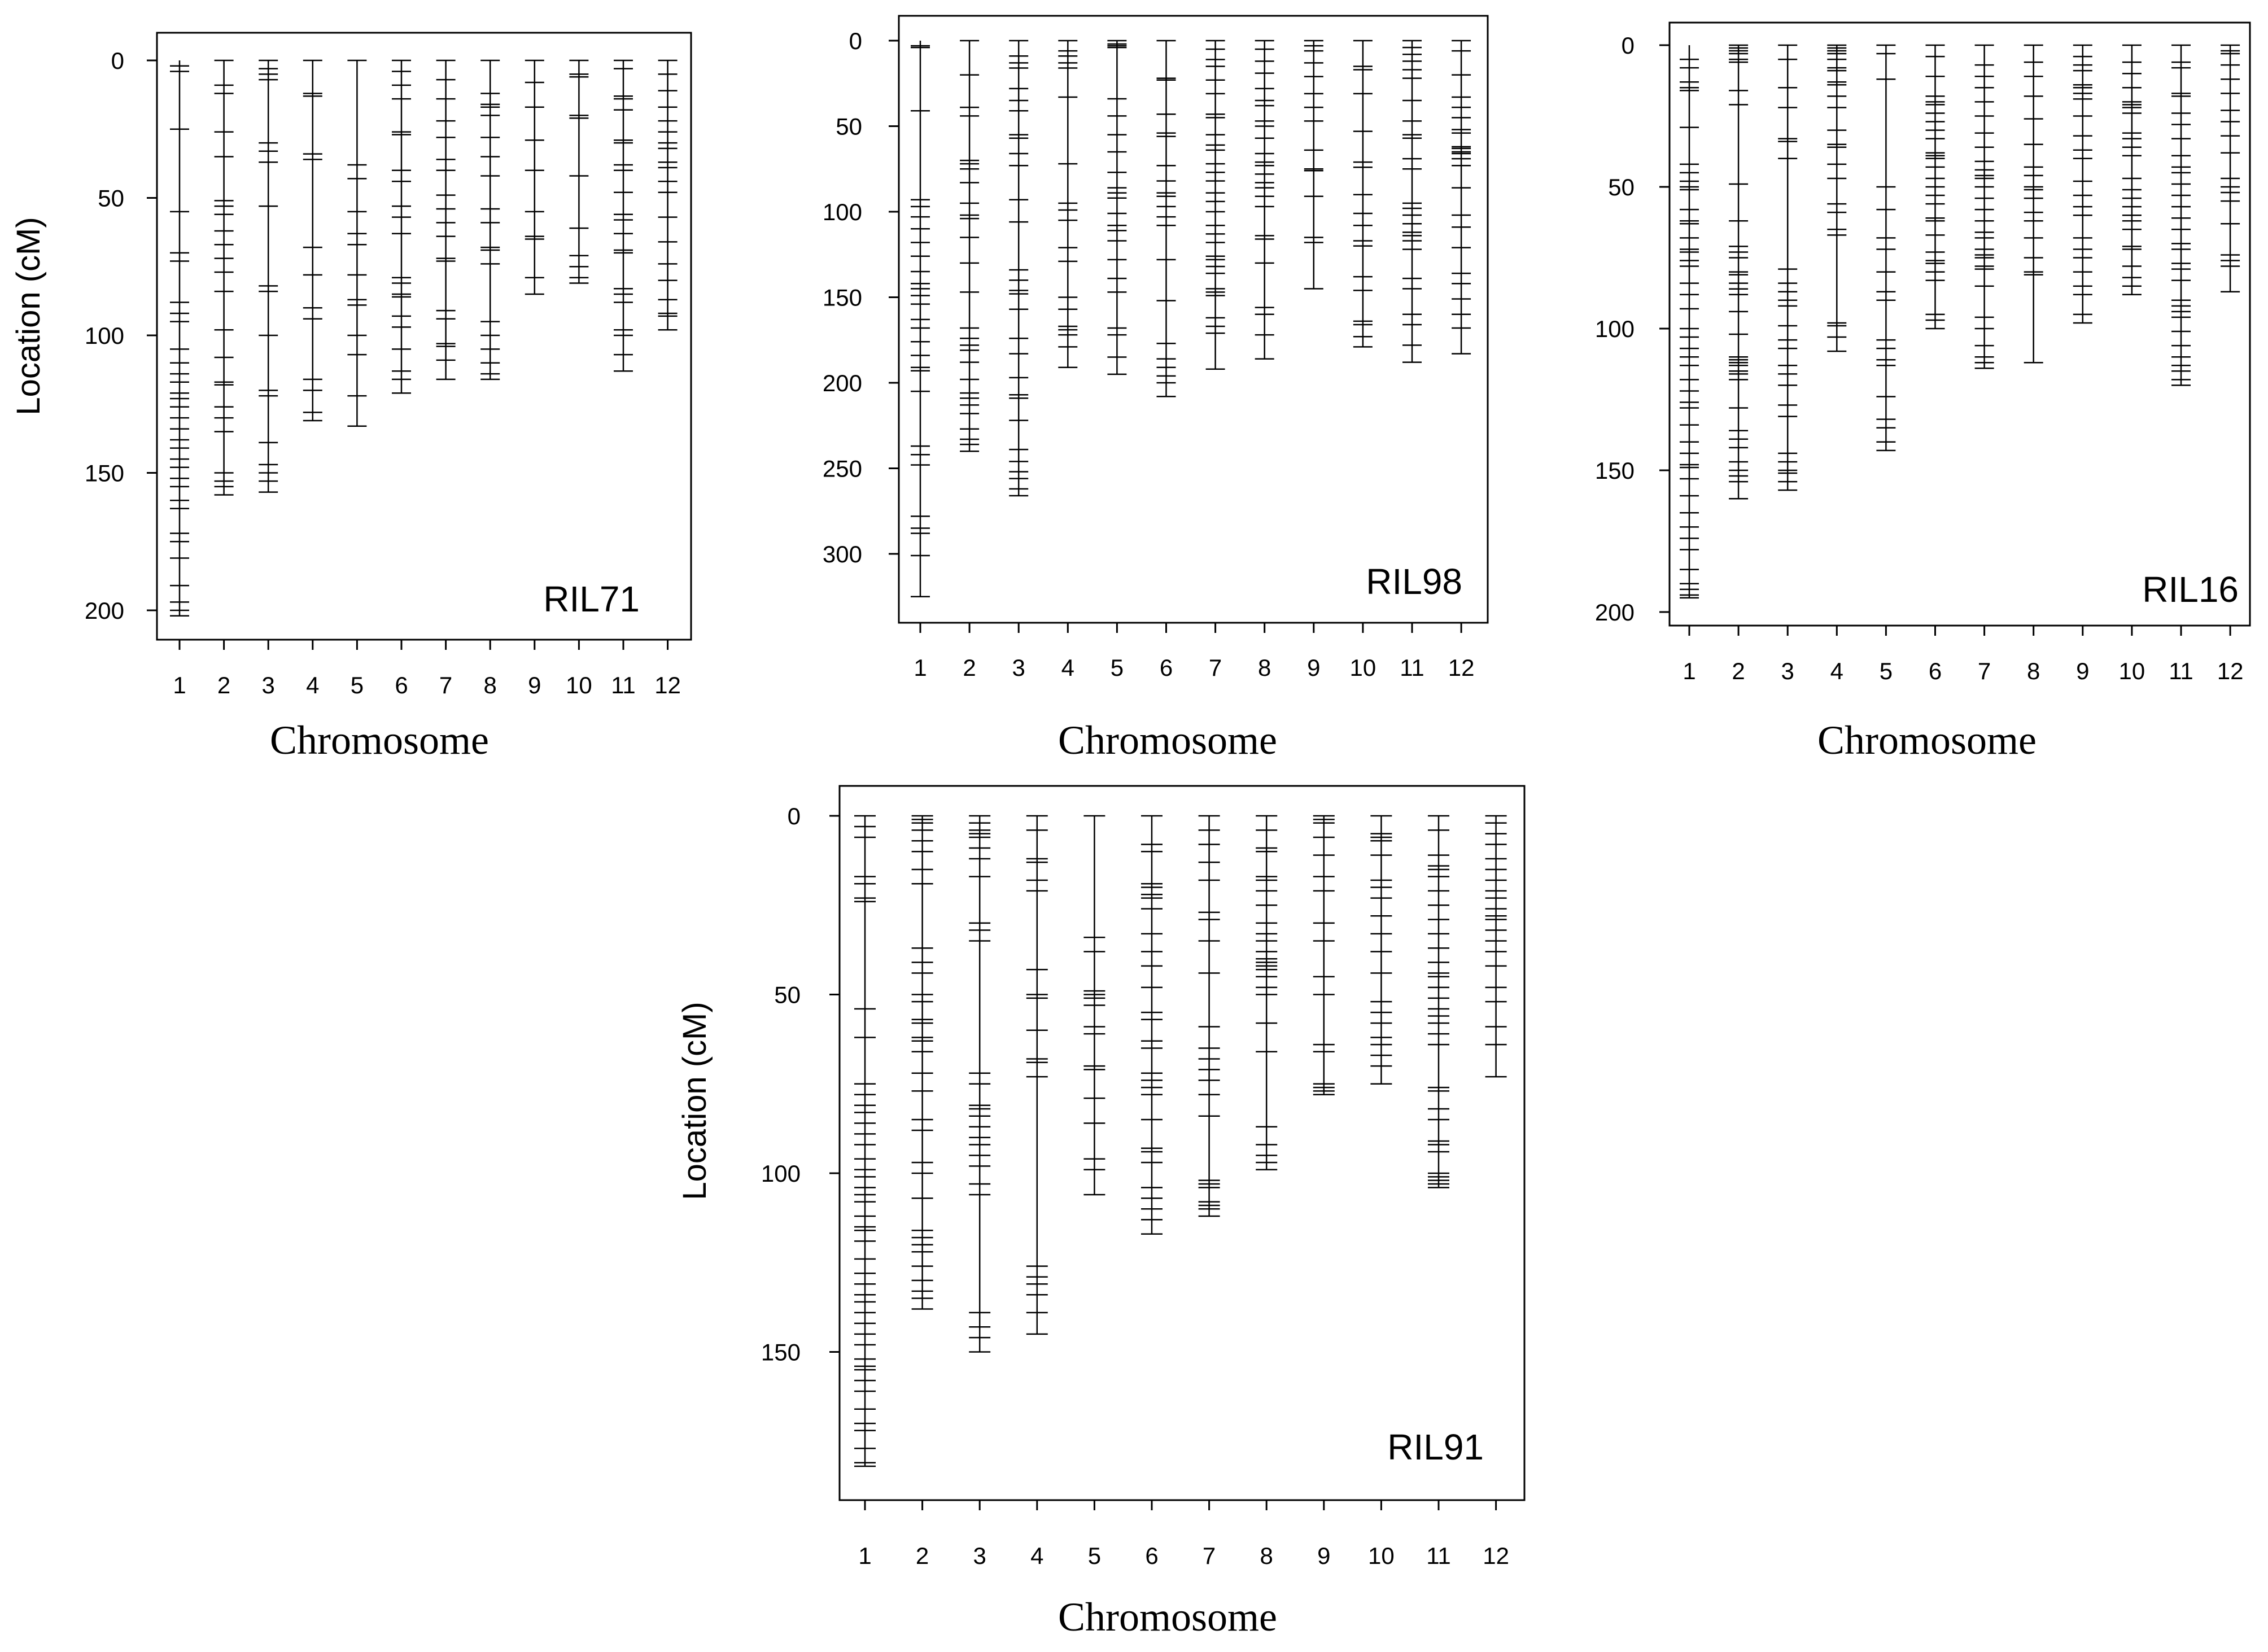 The image size is (2268, 1652). What do you see at coordinates (28, 316) in the screenshot?
I see `y-axis-title: Location (cM)` at bounding box center [28, 316].